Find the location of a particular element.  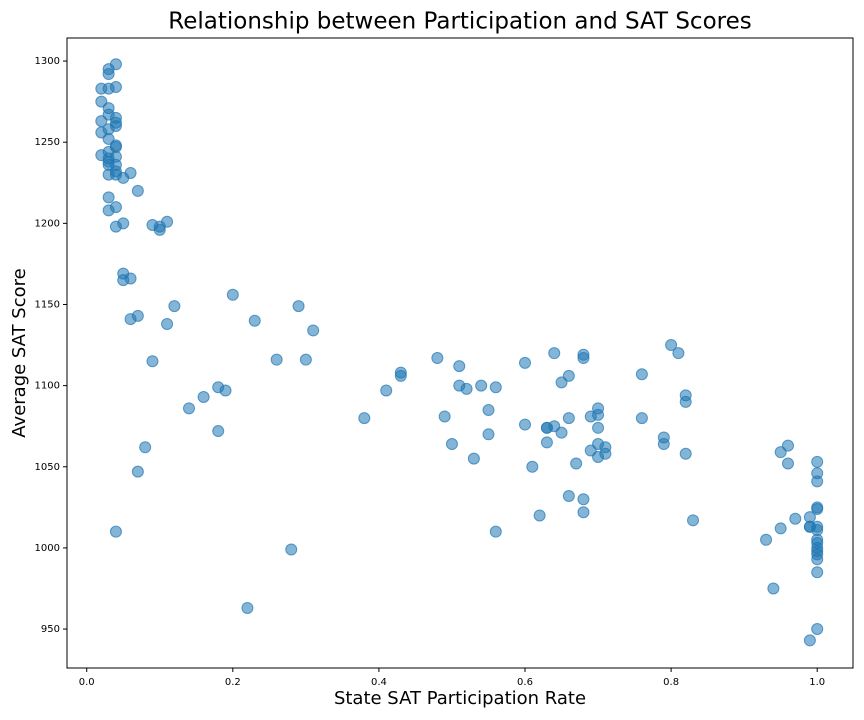

y-tick-label: 1200 is located at coordinates (47, 223).